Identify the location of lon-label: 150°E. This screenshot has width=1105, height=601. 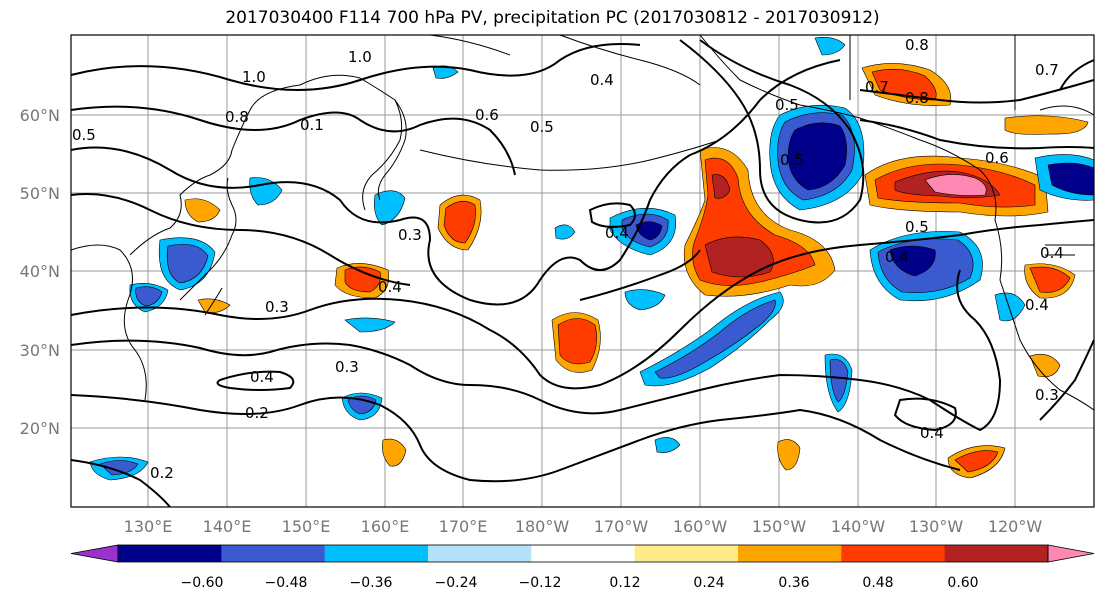
(306, 526).